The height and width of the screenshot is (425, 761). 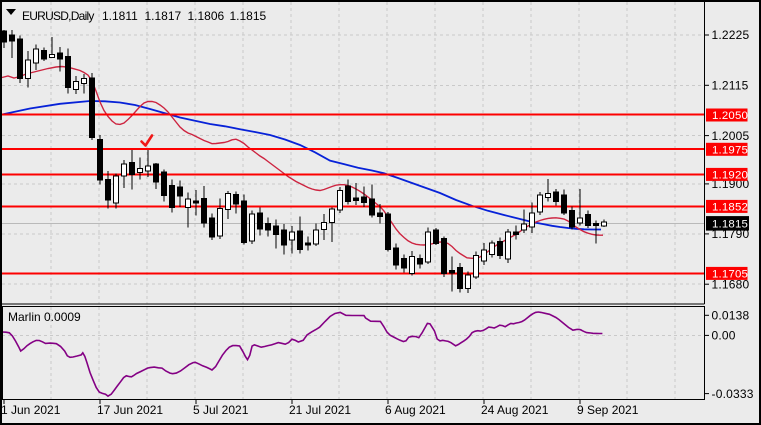 What do you see at coordinates (730, 176) in the screenshot?
I see `svg-text: 1.1920` at bounding box center [730, 176].